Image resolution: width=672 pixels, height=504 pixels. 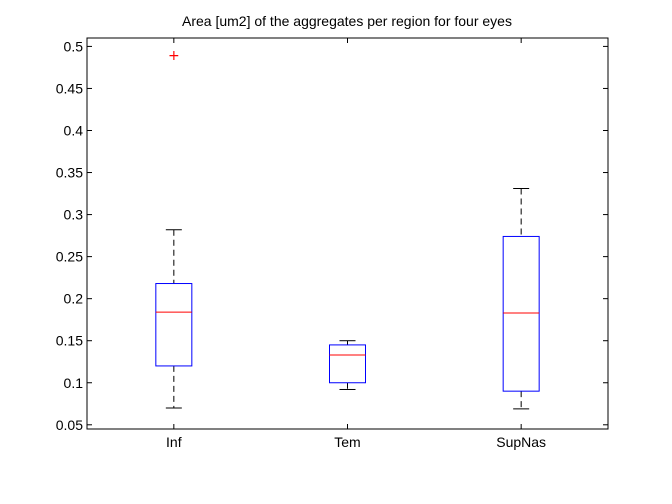 What do you see at coordinates (69, 88) in the screenshot?
I see `y-tick-label: 0.45` at bounding box center [69, 88].